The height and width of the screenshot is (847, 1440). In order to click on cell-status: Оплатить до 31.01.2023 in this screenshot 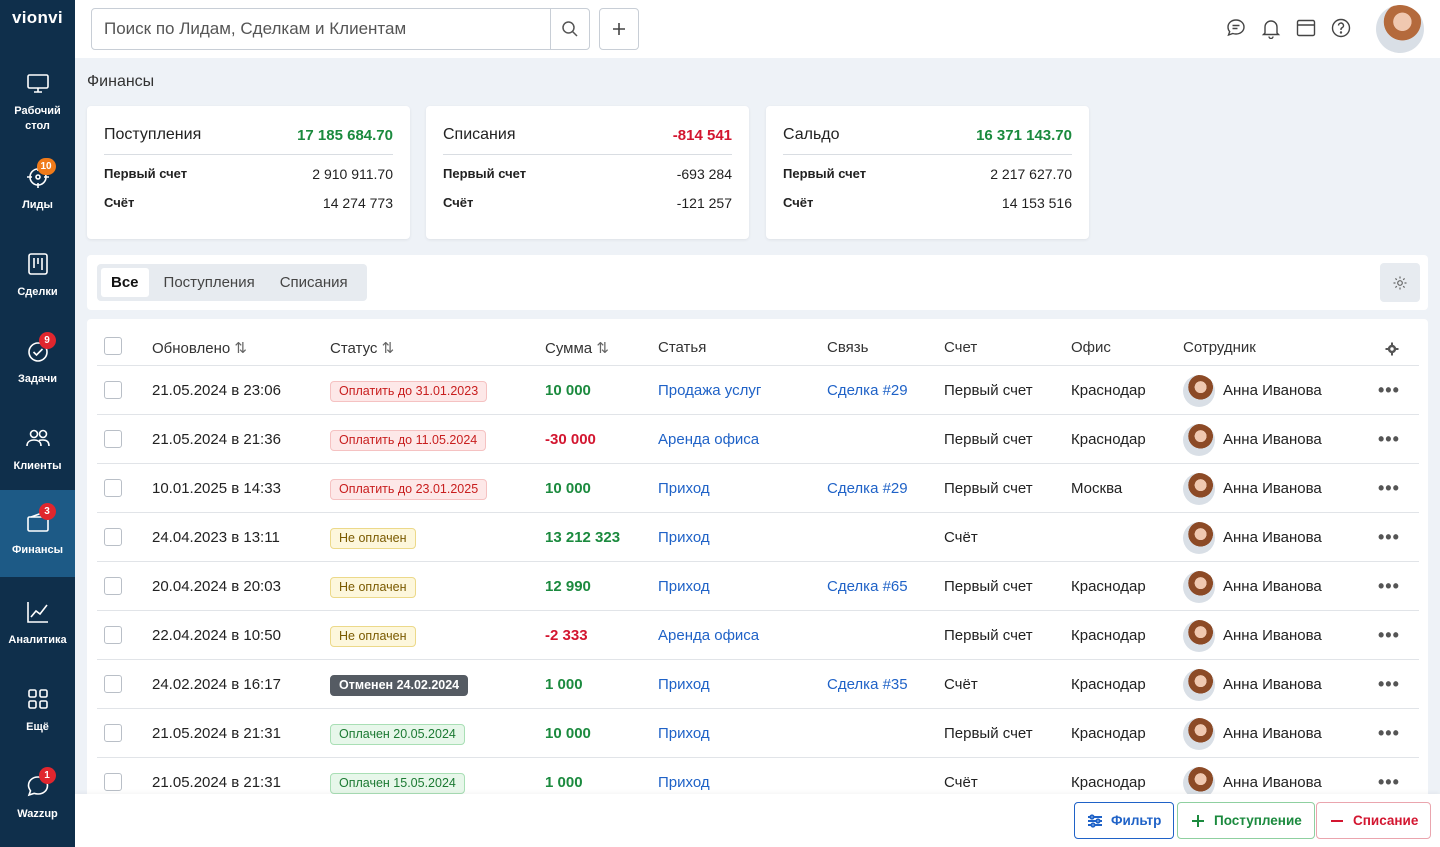, I will do `click(409, 390)`.